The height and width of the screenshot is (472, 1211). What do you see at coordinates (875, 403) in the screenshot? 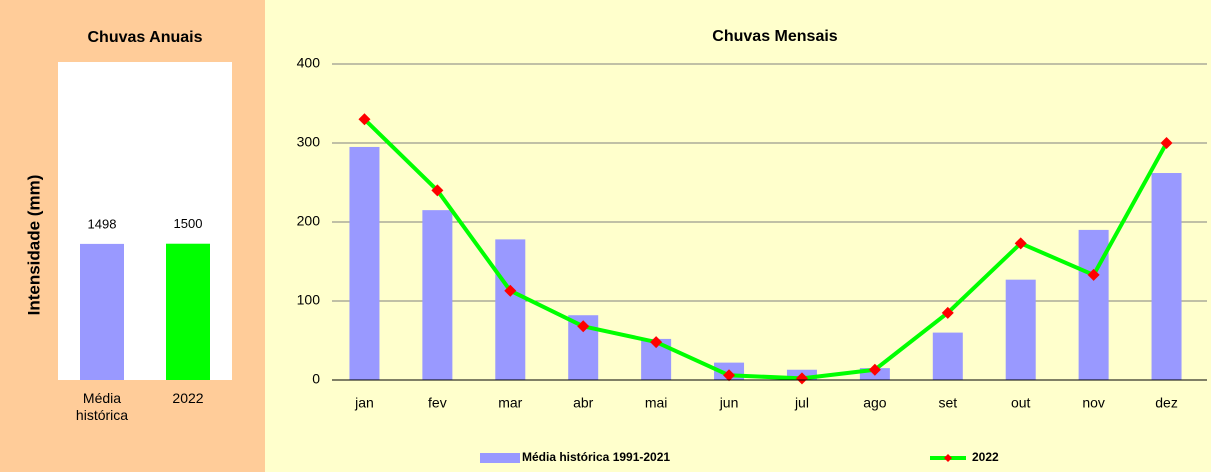
I see `x-tick-label: ago` at bounding box center [875, 403].